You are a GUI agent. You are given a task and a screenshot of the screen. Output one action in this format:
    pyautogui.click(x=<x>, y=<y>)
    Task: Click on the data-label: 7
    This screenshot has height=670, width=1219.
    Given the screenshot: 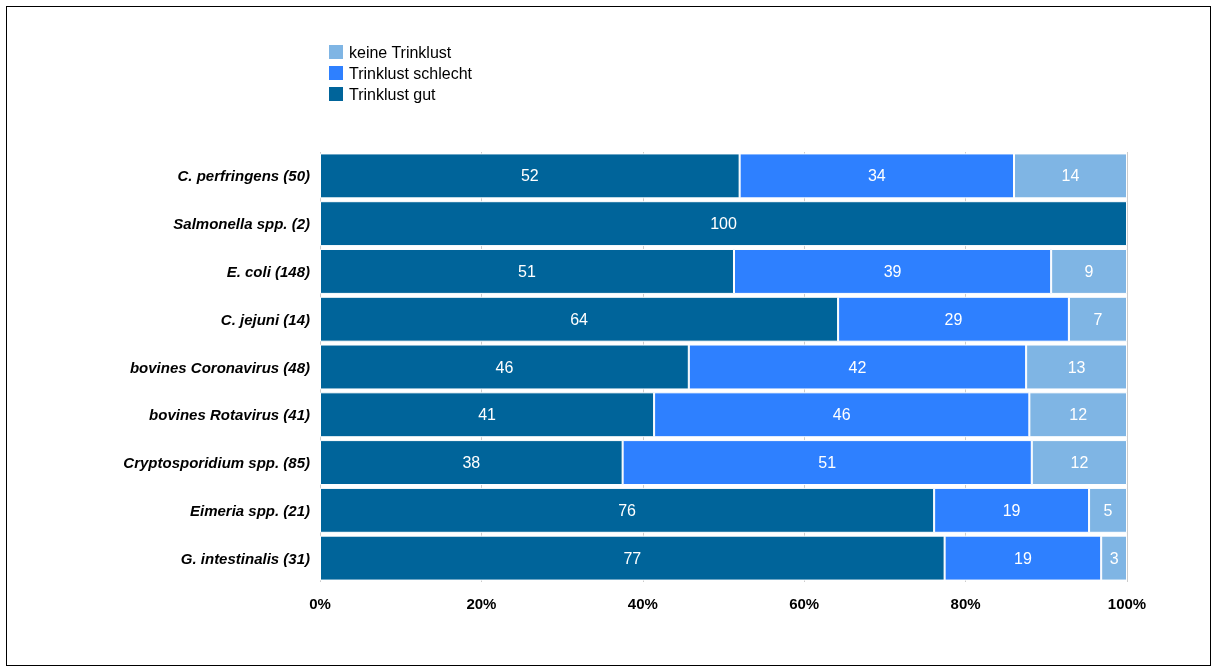 What is the action you would take?
    pyautogui.click(x=1098, y=319)
    